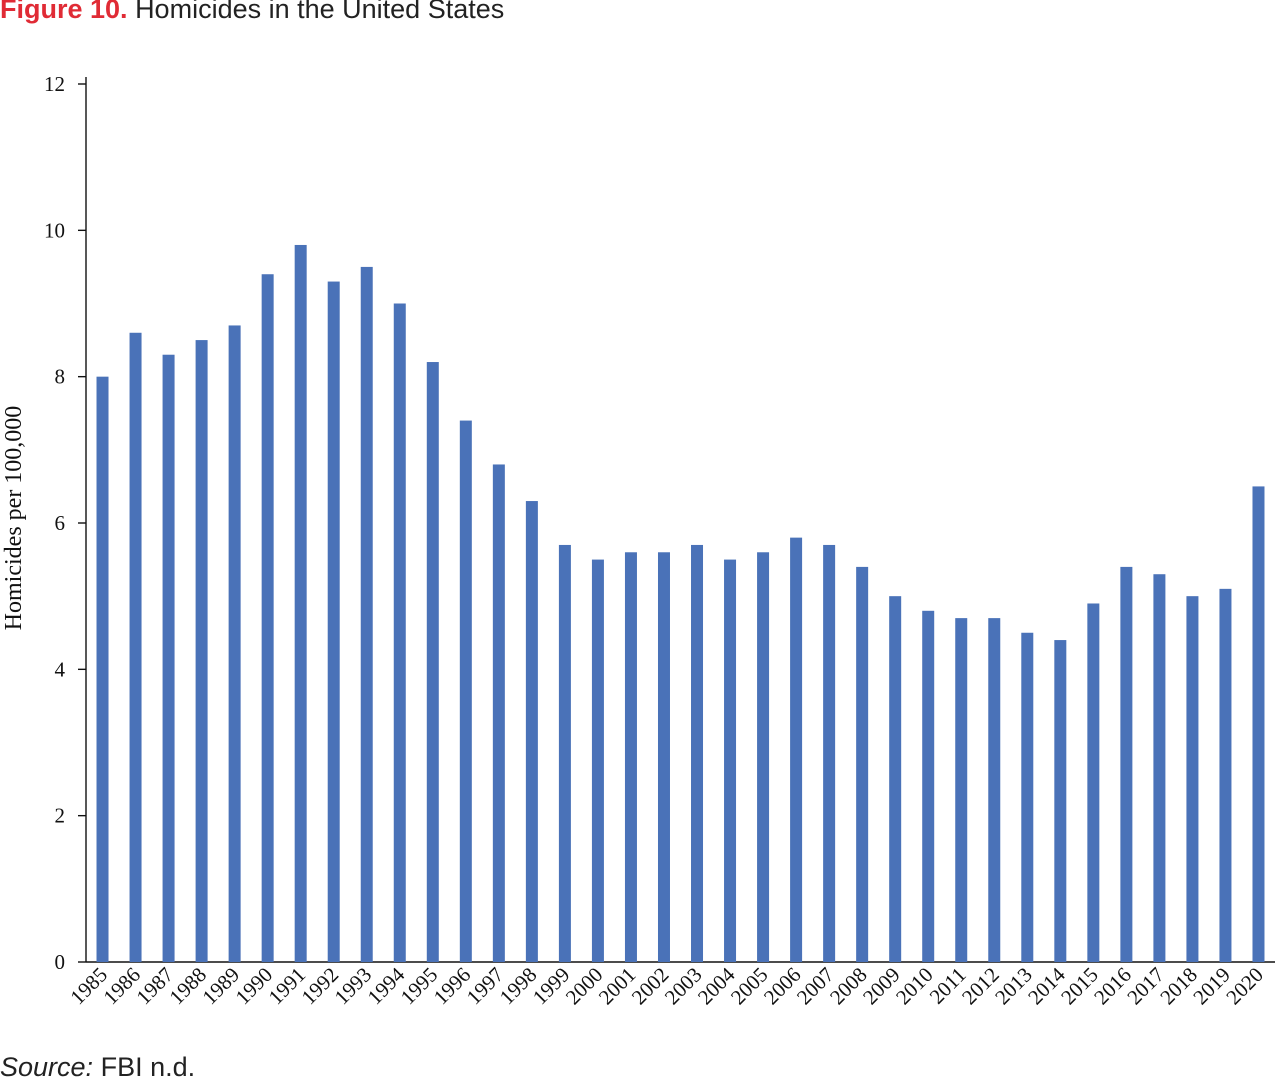 This screenshot has height=1085, width=1280. Describe the element at coordinates (14, 518) in the screenshot. I see `y-axis-title: Homicides per 100,000` at that location.